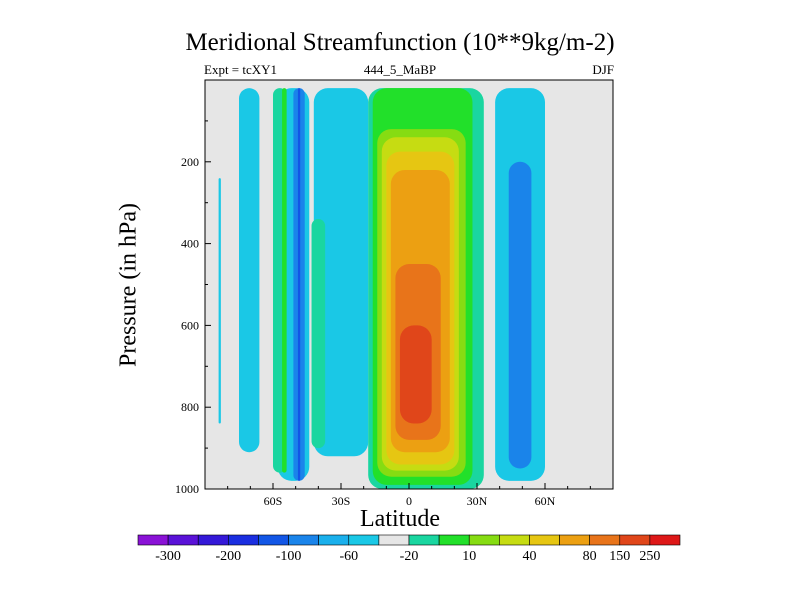 The height and width of the screenshot is (600, 800). What do you see at coordinates (190, 325) in the screenshot?
I see `y-tick-label: 600` at bounding box center [190, 325].